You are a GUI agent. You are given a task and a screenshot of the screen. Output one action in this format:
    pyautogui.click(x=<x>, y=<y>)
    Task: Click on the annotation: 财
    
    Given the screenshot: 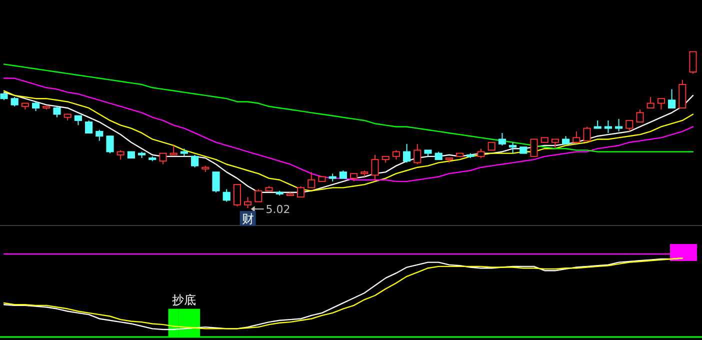 What is the action you would take?
    pyautogui.click(x=248, y=218)
    